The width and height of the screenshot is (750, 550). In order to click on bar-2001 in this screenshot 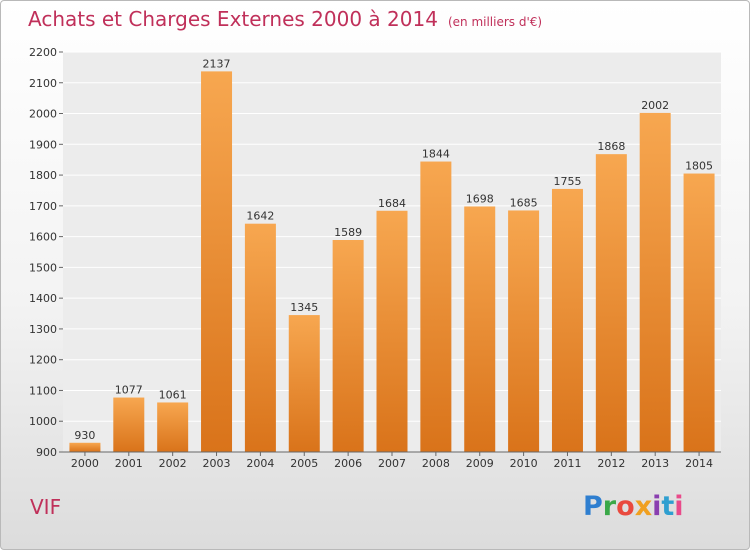, I will do `click(129, 424)`.